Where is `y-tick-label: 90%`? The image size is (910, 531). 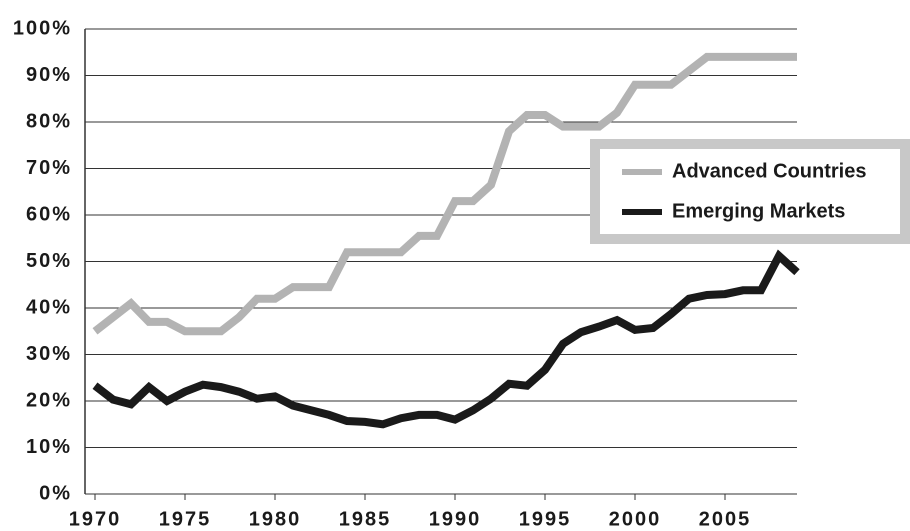
y-tick-label: 90% is located at coordinates (49, 75).